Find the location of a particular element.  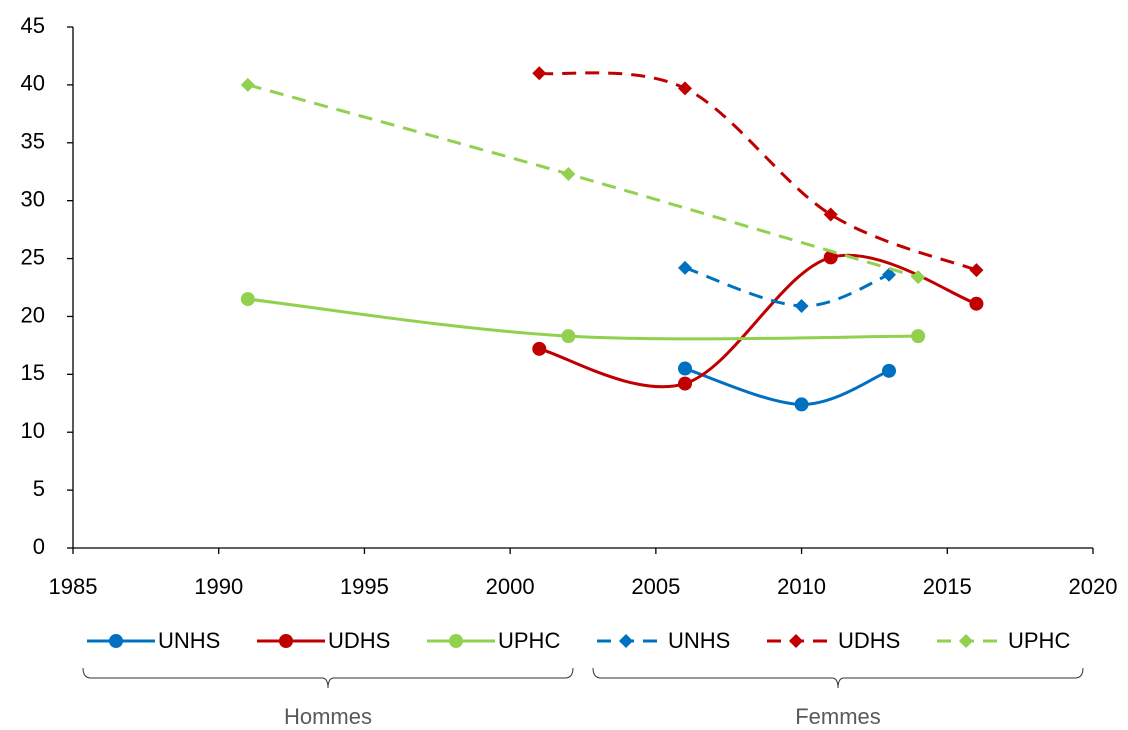

x-tick-label: 1995 is located at coordinates (364, 586).